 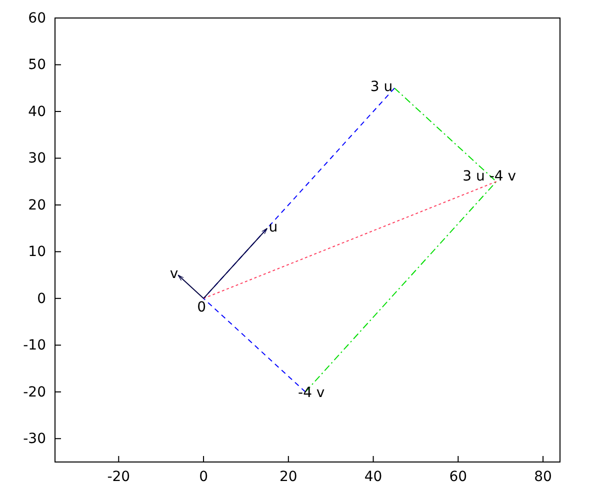 What do you see at coordinates (41, 298) in the screenshot?
I see `y-tick-label: 0` at bounding box center [41, 298].